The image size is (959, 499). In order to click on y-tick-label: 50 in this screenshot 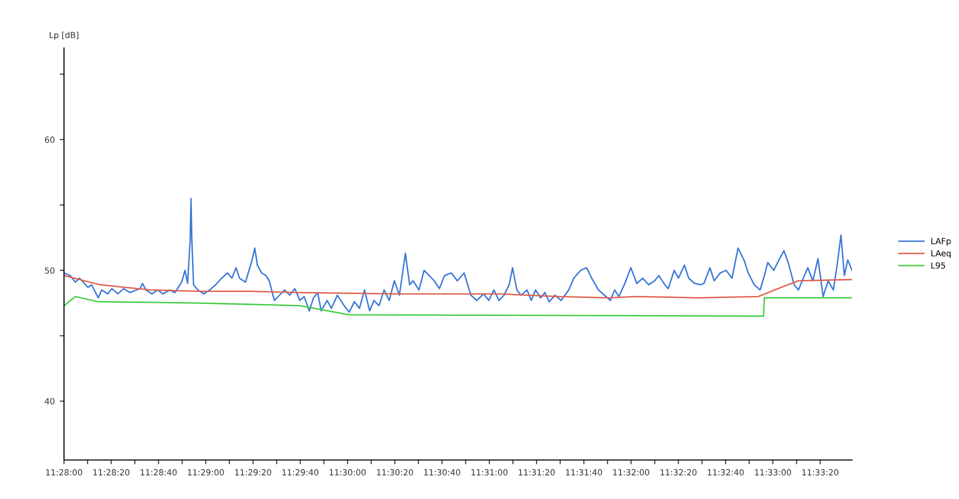, I will do `click(49, 270)`.